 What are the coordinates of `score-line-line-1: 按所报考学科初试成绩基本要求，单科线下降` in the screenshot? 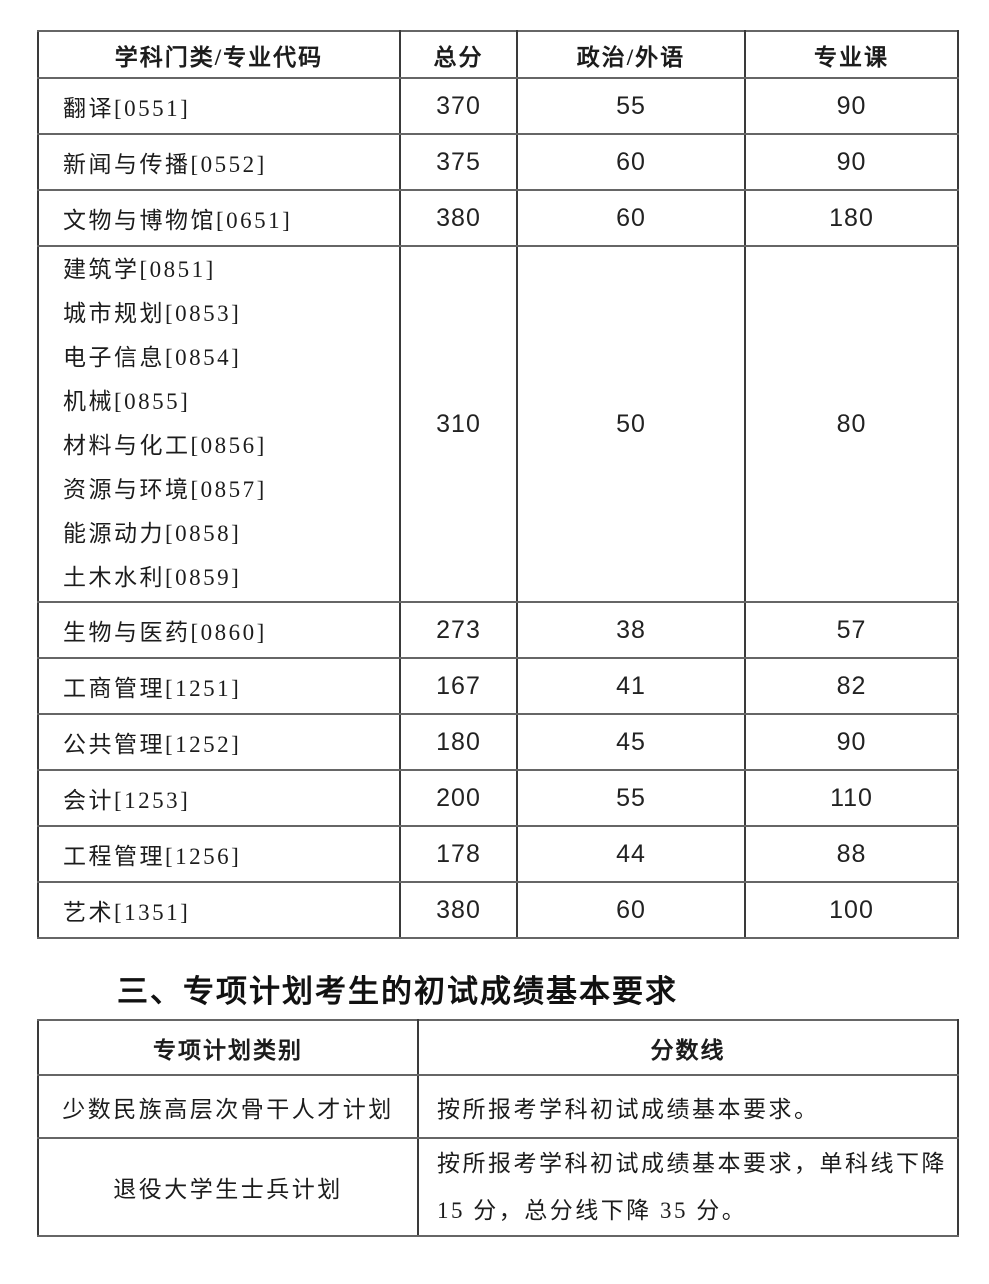 It's located at (692, 1163).